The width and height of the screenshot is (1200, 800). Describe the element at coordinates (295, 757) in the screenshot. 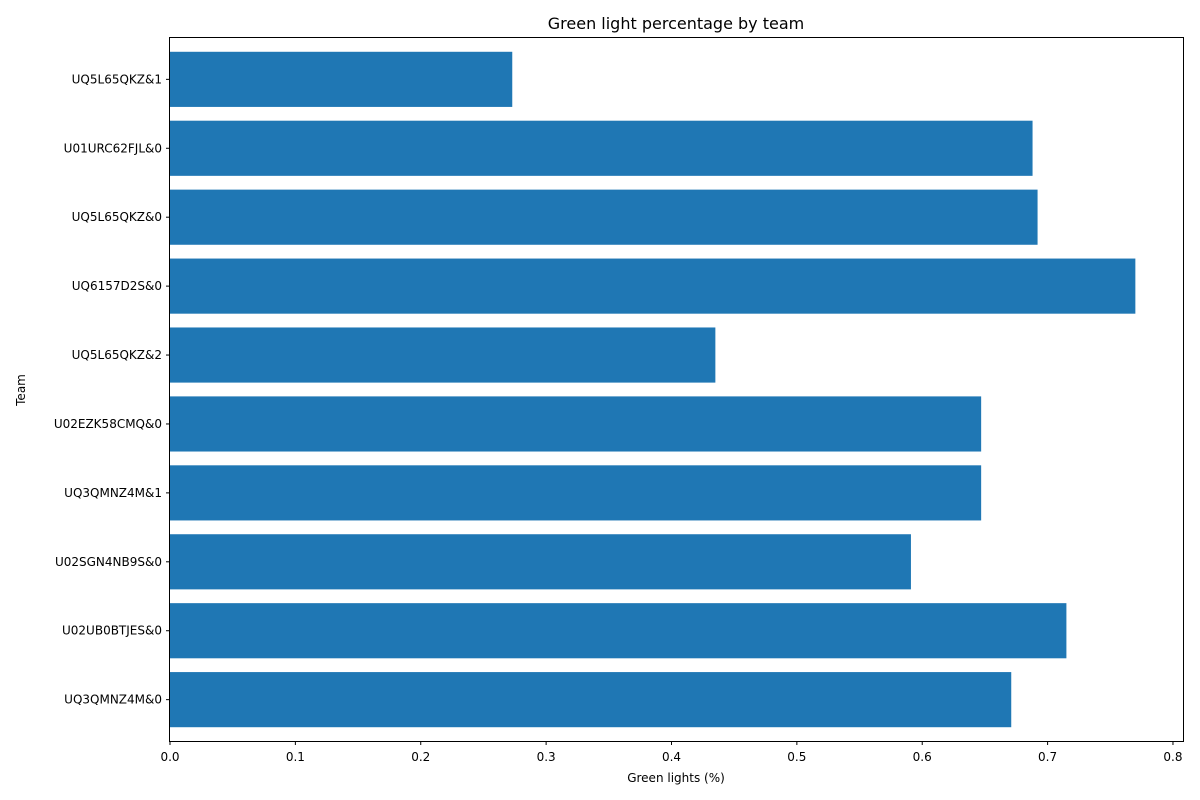

I see `x-tick-label: 0.1` at that location.